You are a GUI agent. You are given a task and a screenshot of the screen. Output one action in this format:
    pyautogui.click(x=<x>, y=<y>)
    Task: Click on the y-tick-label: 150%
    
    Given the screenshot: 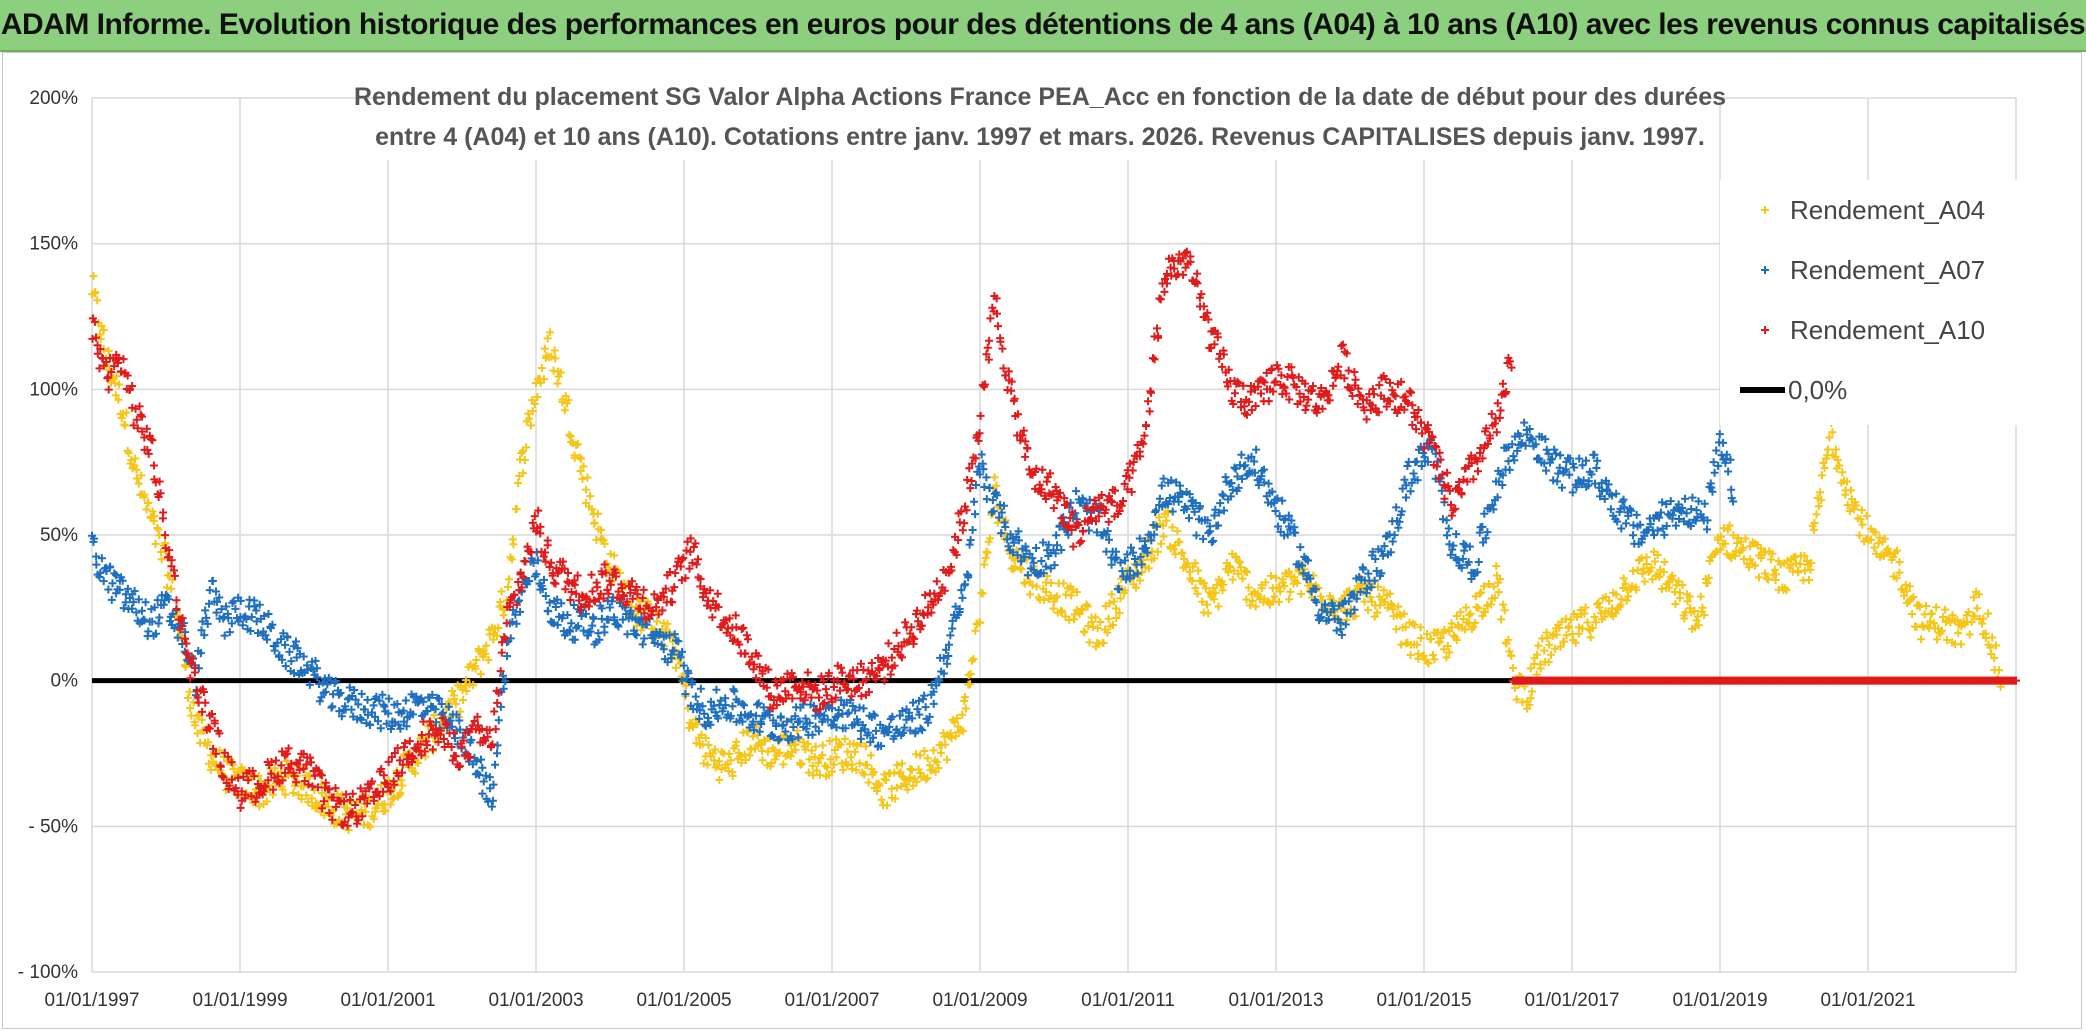 What is the action you would take?
    pyautogui.click(x=53, y=244)
    